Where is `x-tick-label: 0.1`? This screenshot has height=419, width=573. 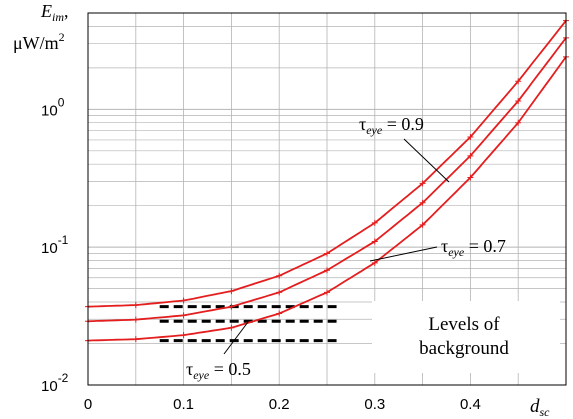
x-tick-label: 0.1 is located at coordinates (183, 404).